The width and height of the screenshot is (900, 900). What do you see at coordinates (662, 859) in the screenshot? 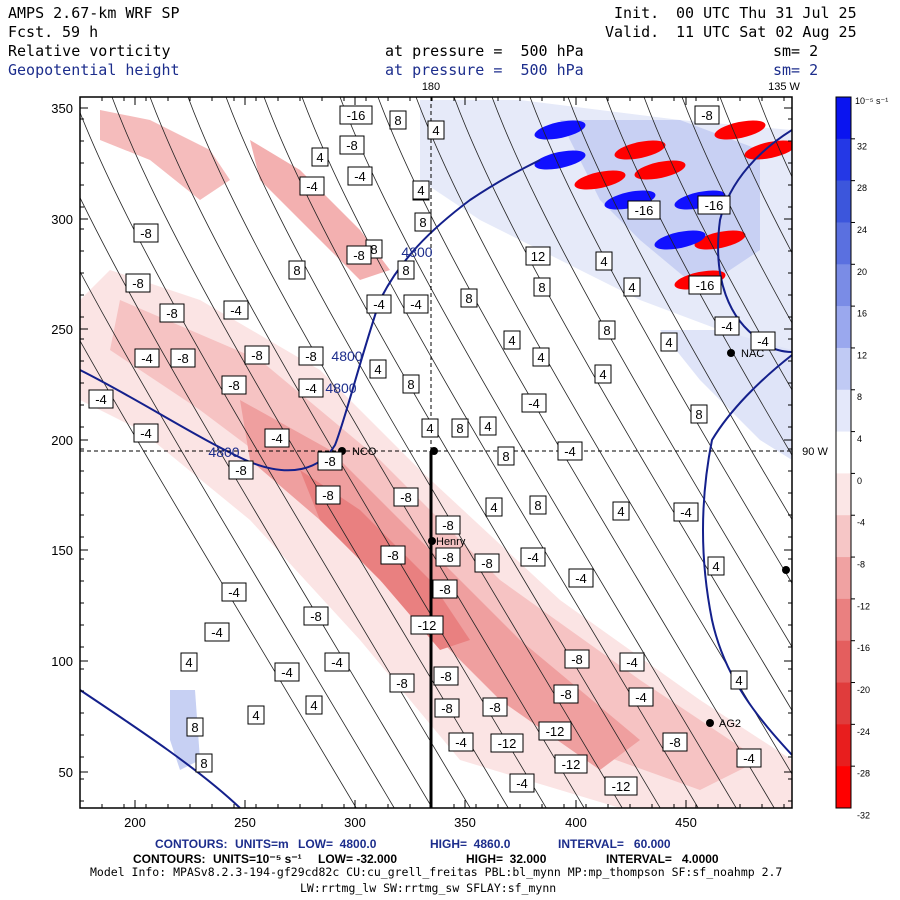
I see `vorticity-interval: INTERVAL= 4.0000` at bounding box center [662, 859].